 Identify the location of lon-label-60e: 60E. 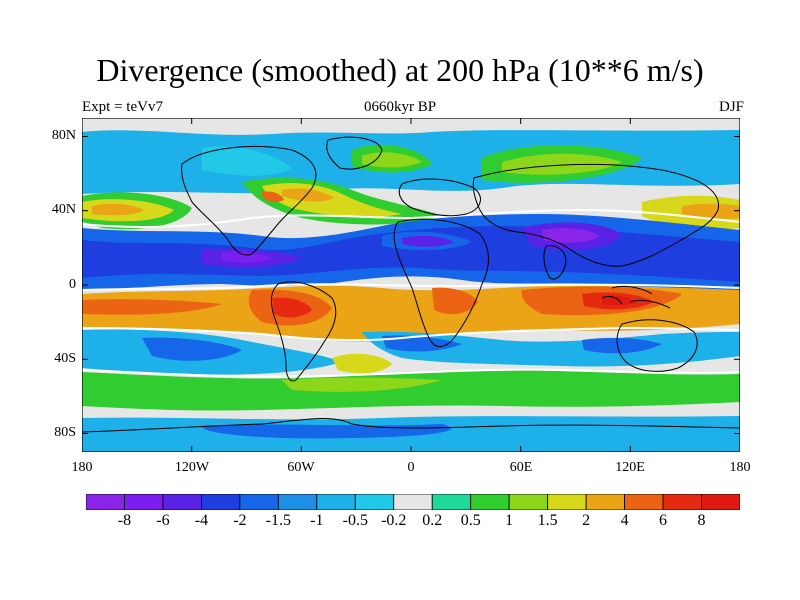
(521, 467).